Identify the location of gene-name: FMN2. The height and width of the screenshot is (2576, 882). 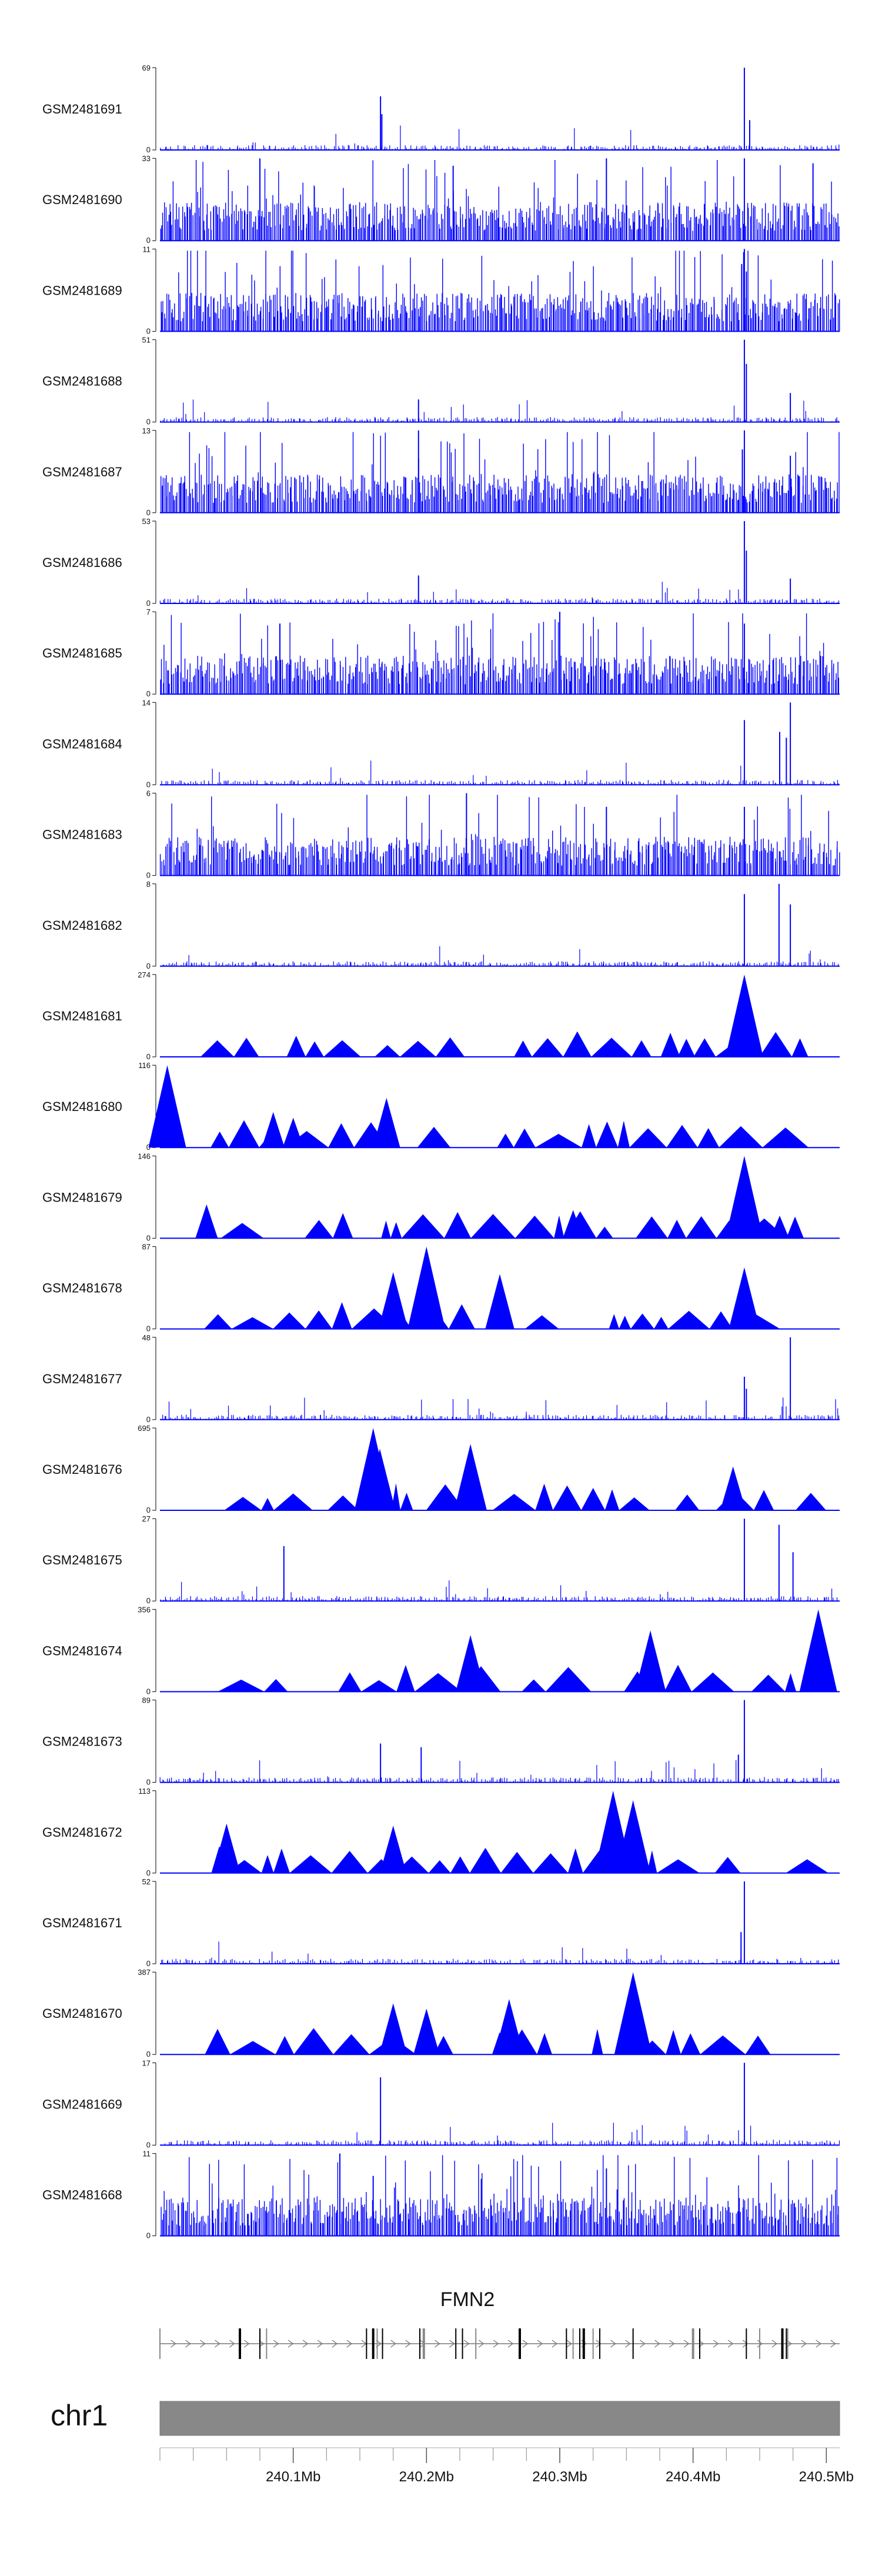
(467, 2299).